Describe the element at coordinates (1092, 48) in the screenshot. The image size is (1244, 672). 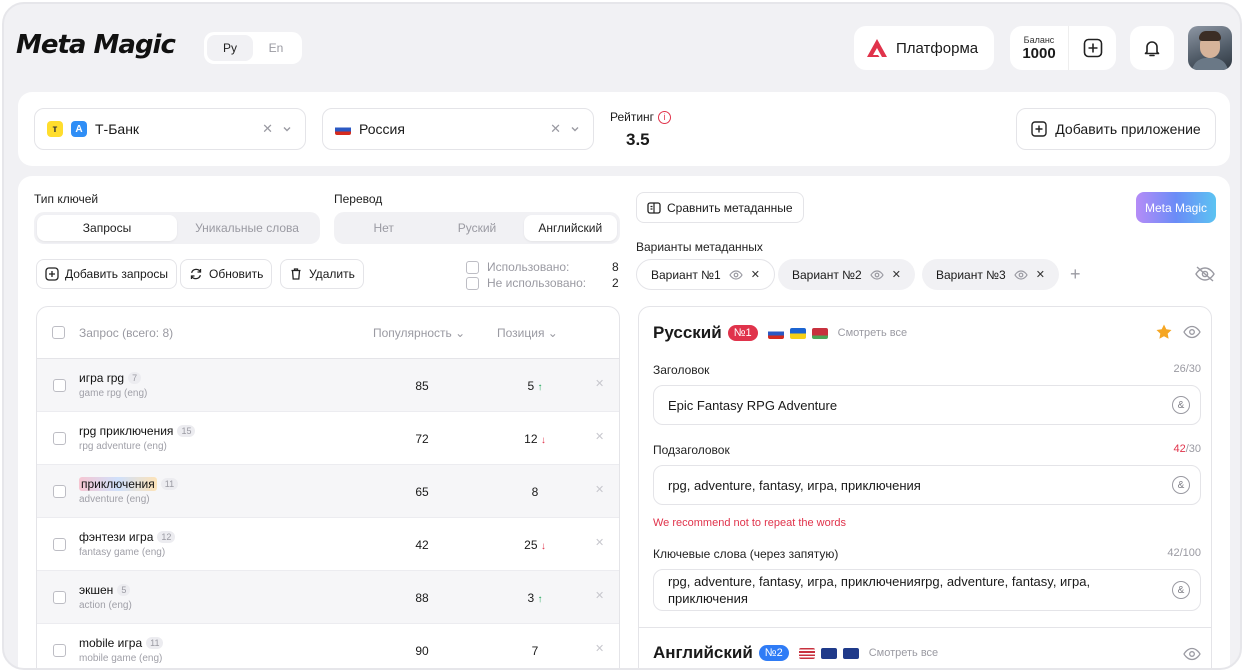
I see `add-balance-button` at that location.